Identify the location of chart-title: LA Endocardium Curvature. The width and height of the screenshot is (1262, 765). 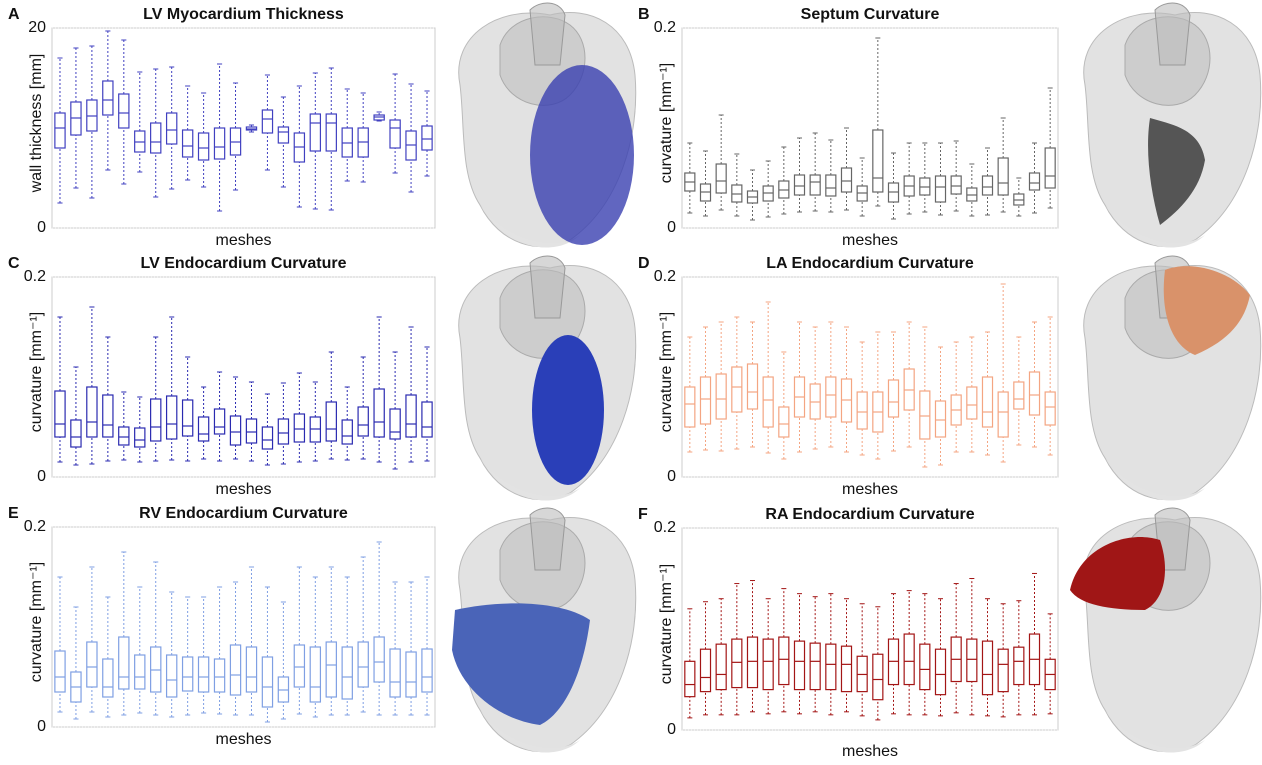
(870, 263).